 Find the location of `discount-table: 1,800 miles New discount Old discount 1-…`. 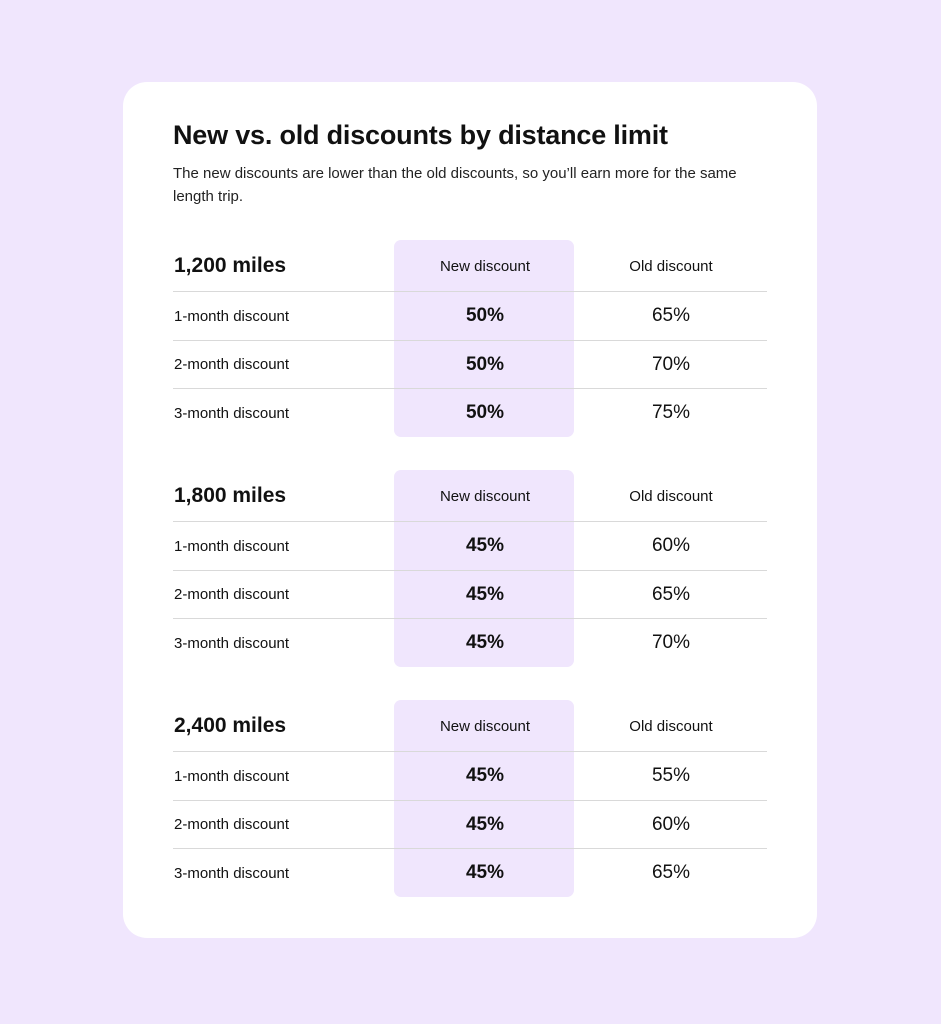

discount-table: 1,800 miles New discount Old discount 1-… is located at coordinates (470, 568).